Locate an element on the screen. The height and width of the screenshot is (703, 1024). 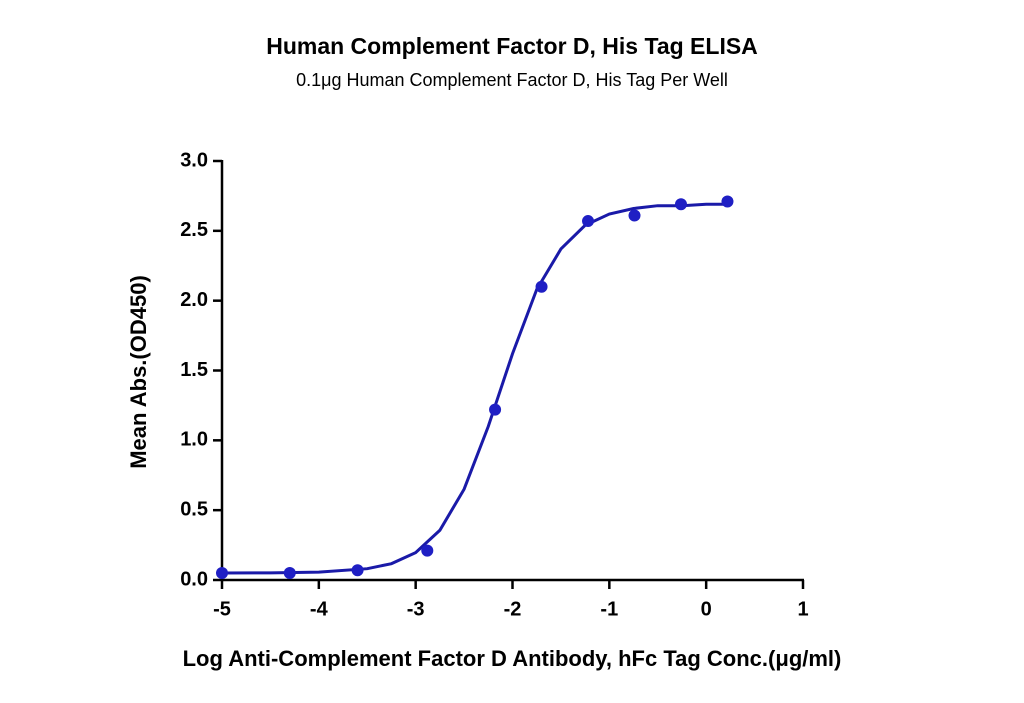
y-tick-label: 2.5 is located at coordinates (194, 230).